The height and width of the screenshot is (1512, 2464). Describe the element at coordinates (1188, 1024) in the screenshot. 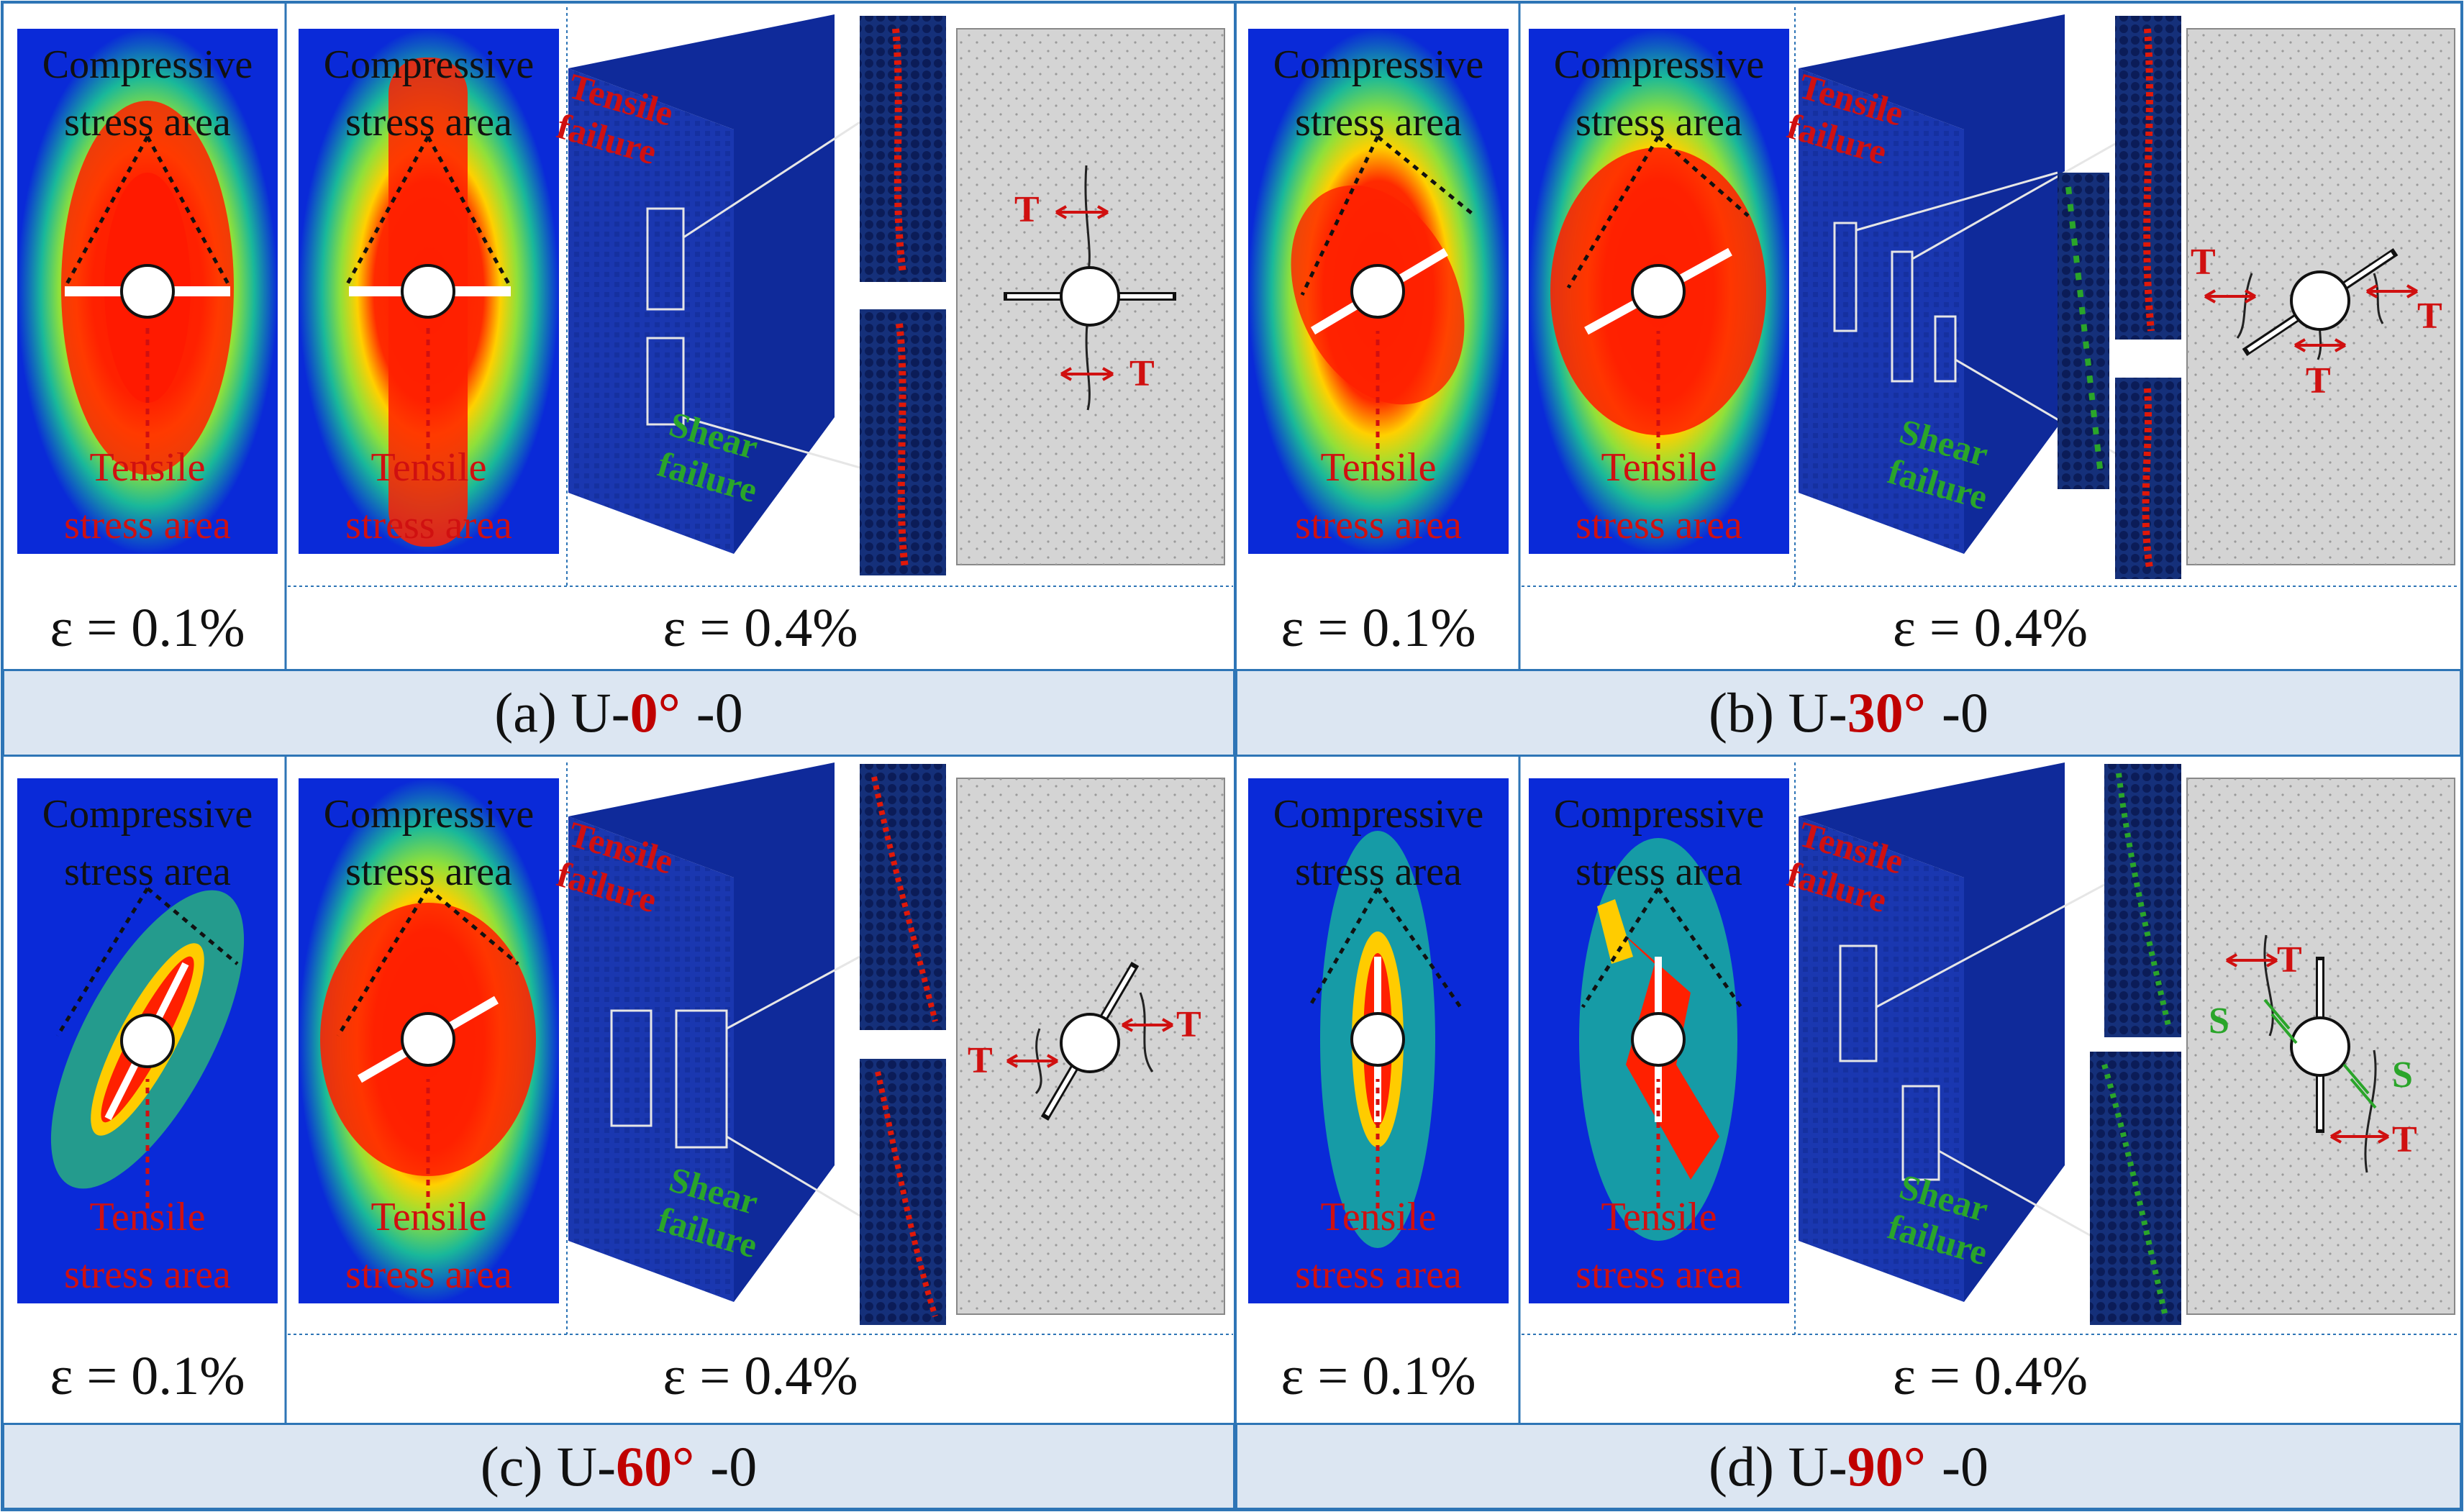

I see `c-crack-t-right: T` at that location.